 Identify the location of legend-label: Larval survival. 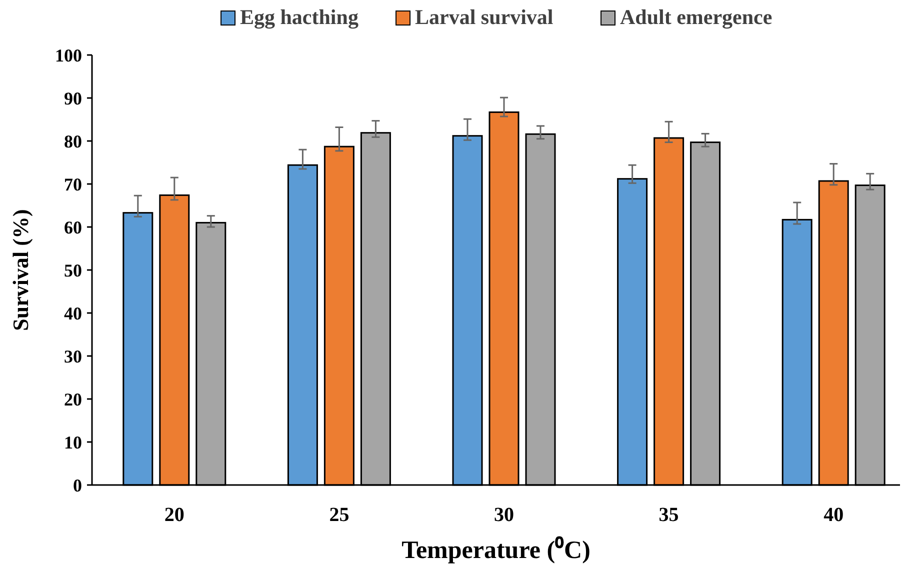
(484, 17).